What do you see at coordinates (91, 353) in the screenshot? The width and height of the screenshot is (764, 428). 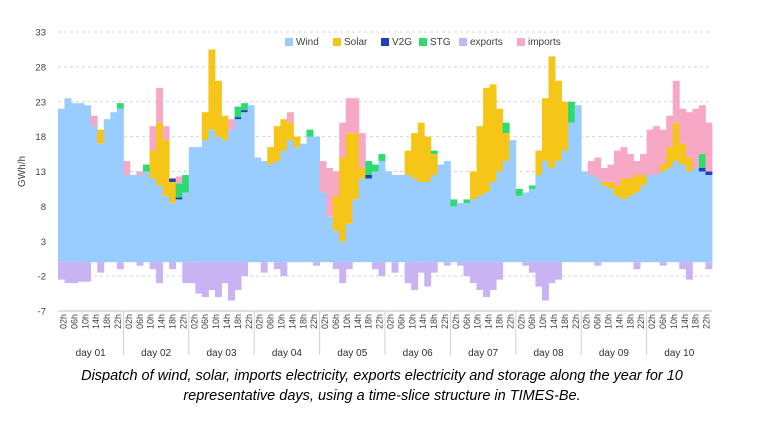 I see `x-day-label: day 01` at bounding box center [91, 353].